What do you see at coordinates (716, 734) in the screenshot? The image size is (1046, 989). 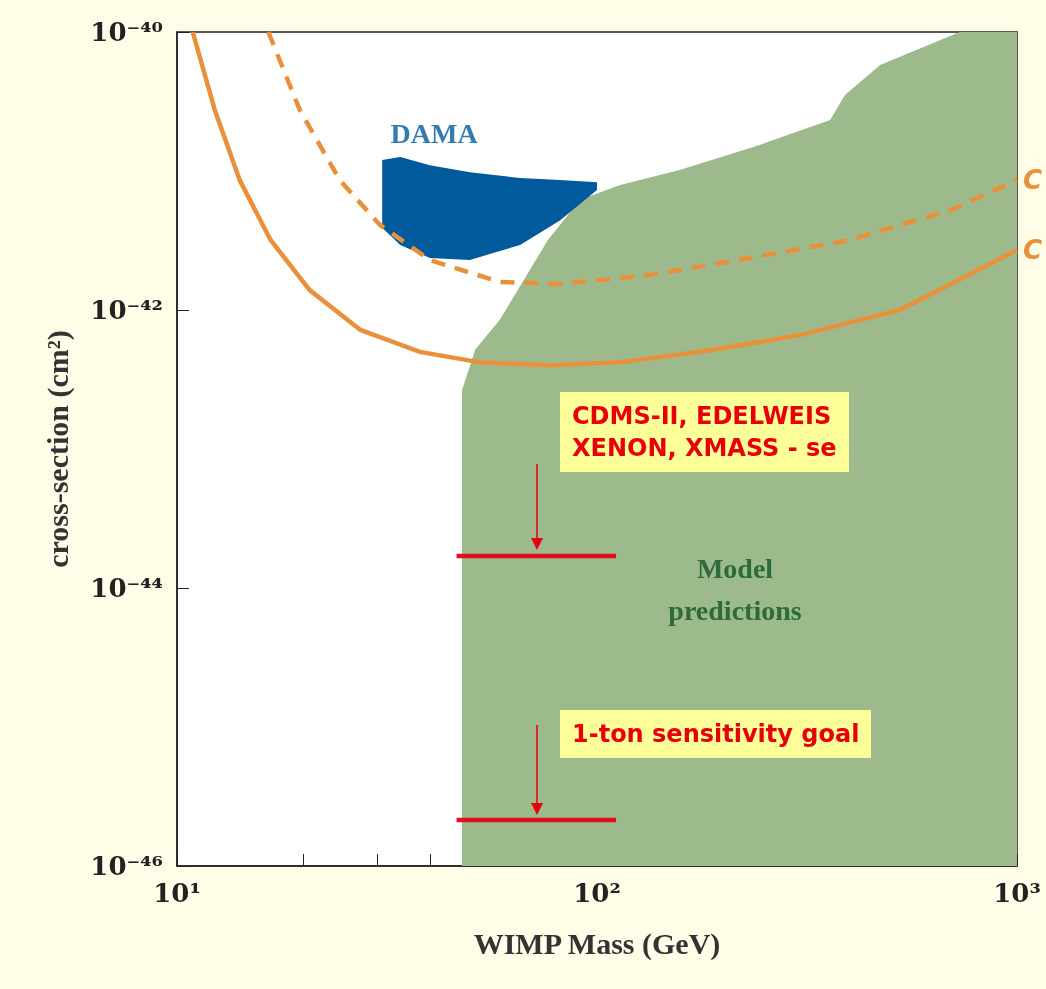 I see `annotation: 1-ton sensitivity goal` at bounding box center [716, 734].